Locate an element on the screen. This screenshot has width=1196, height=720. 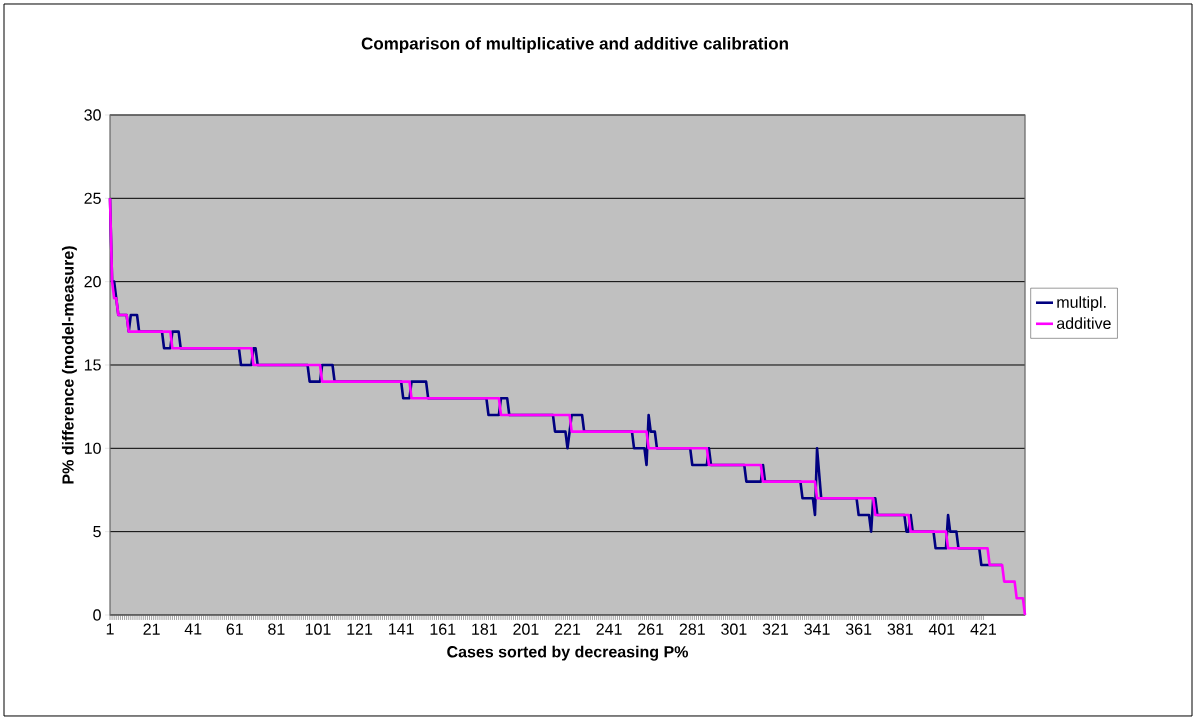
x-tick-label: 321 is located at coordinates (775, 629).